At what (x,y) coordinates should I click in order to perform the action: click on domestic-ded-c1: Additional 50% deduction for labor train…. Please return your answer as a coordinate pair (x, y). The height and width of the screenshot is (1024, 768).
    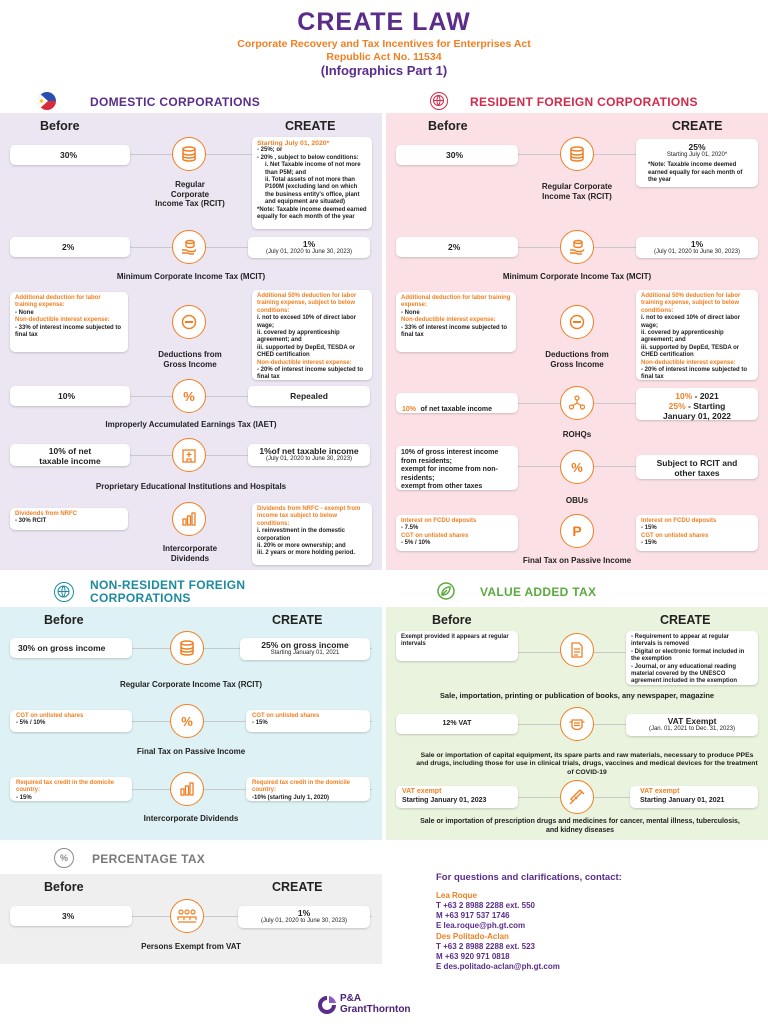
    Looking at the image, I should click on (307, 303).